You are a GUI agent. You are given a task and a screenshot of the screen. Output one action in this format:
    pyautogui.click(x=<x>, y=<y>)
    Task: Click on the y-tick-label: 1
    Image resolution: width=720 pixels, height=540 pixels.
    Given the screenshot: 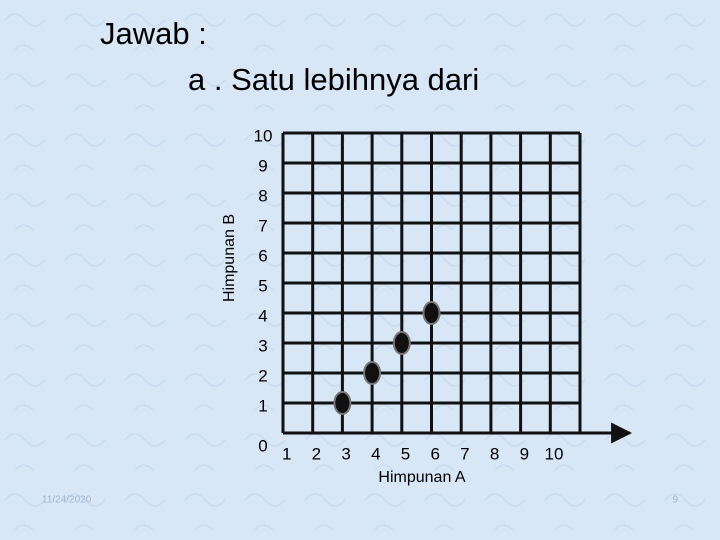 What is the action you would take?
    pyautogui.click(x=262, y=405)
    